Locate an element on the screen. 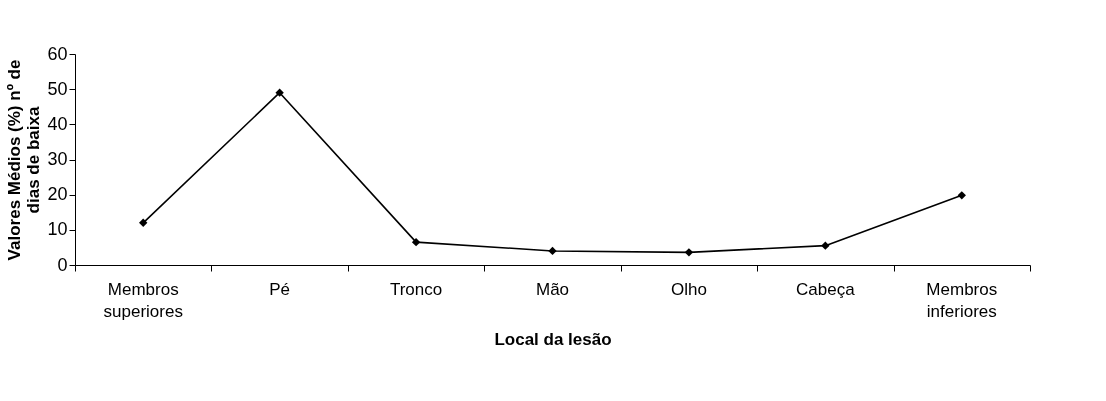 The height and width of the screenshot is (401, 1106). x-axis-title: Local da lesão is located at coordinates (553, 339).